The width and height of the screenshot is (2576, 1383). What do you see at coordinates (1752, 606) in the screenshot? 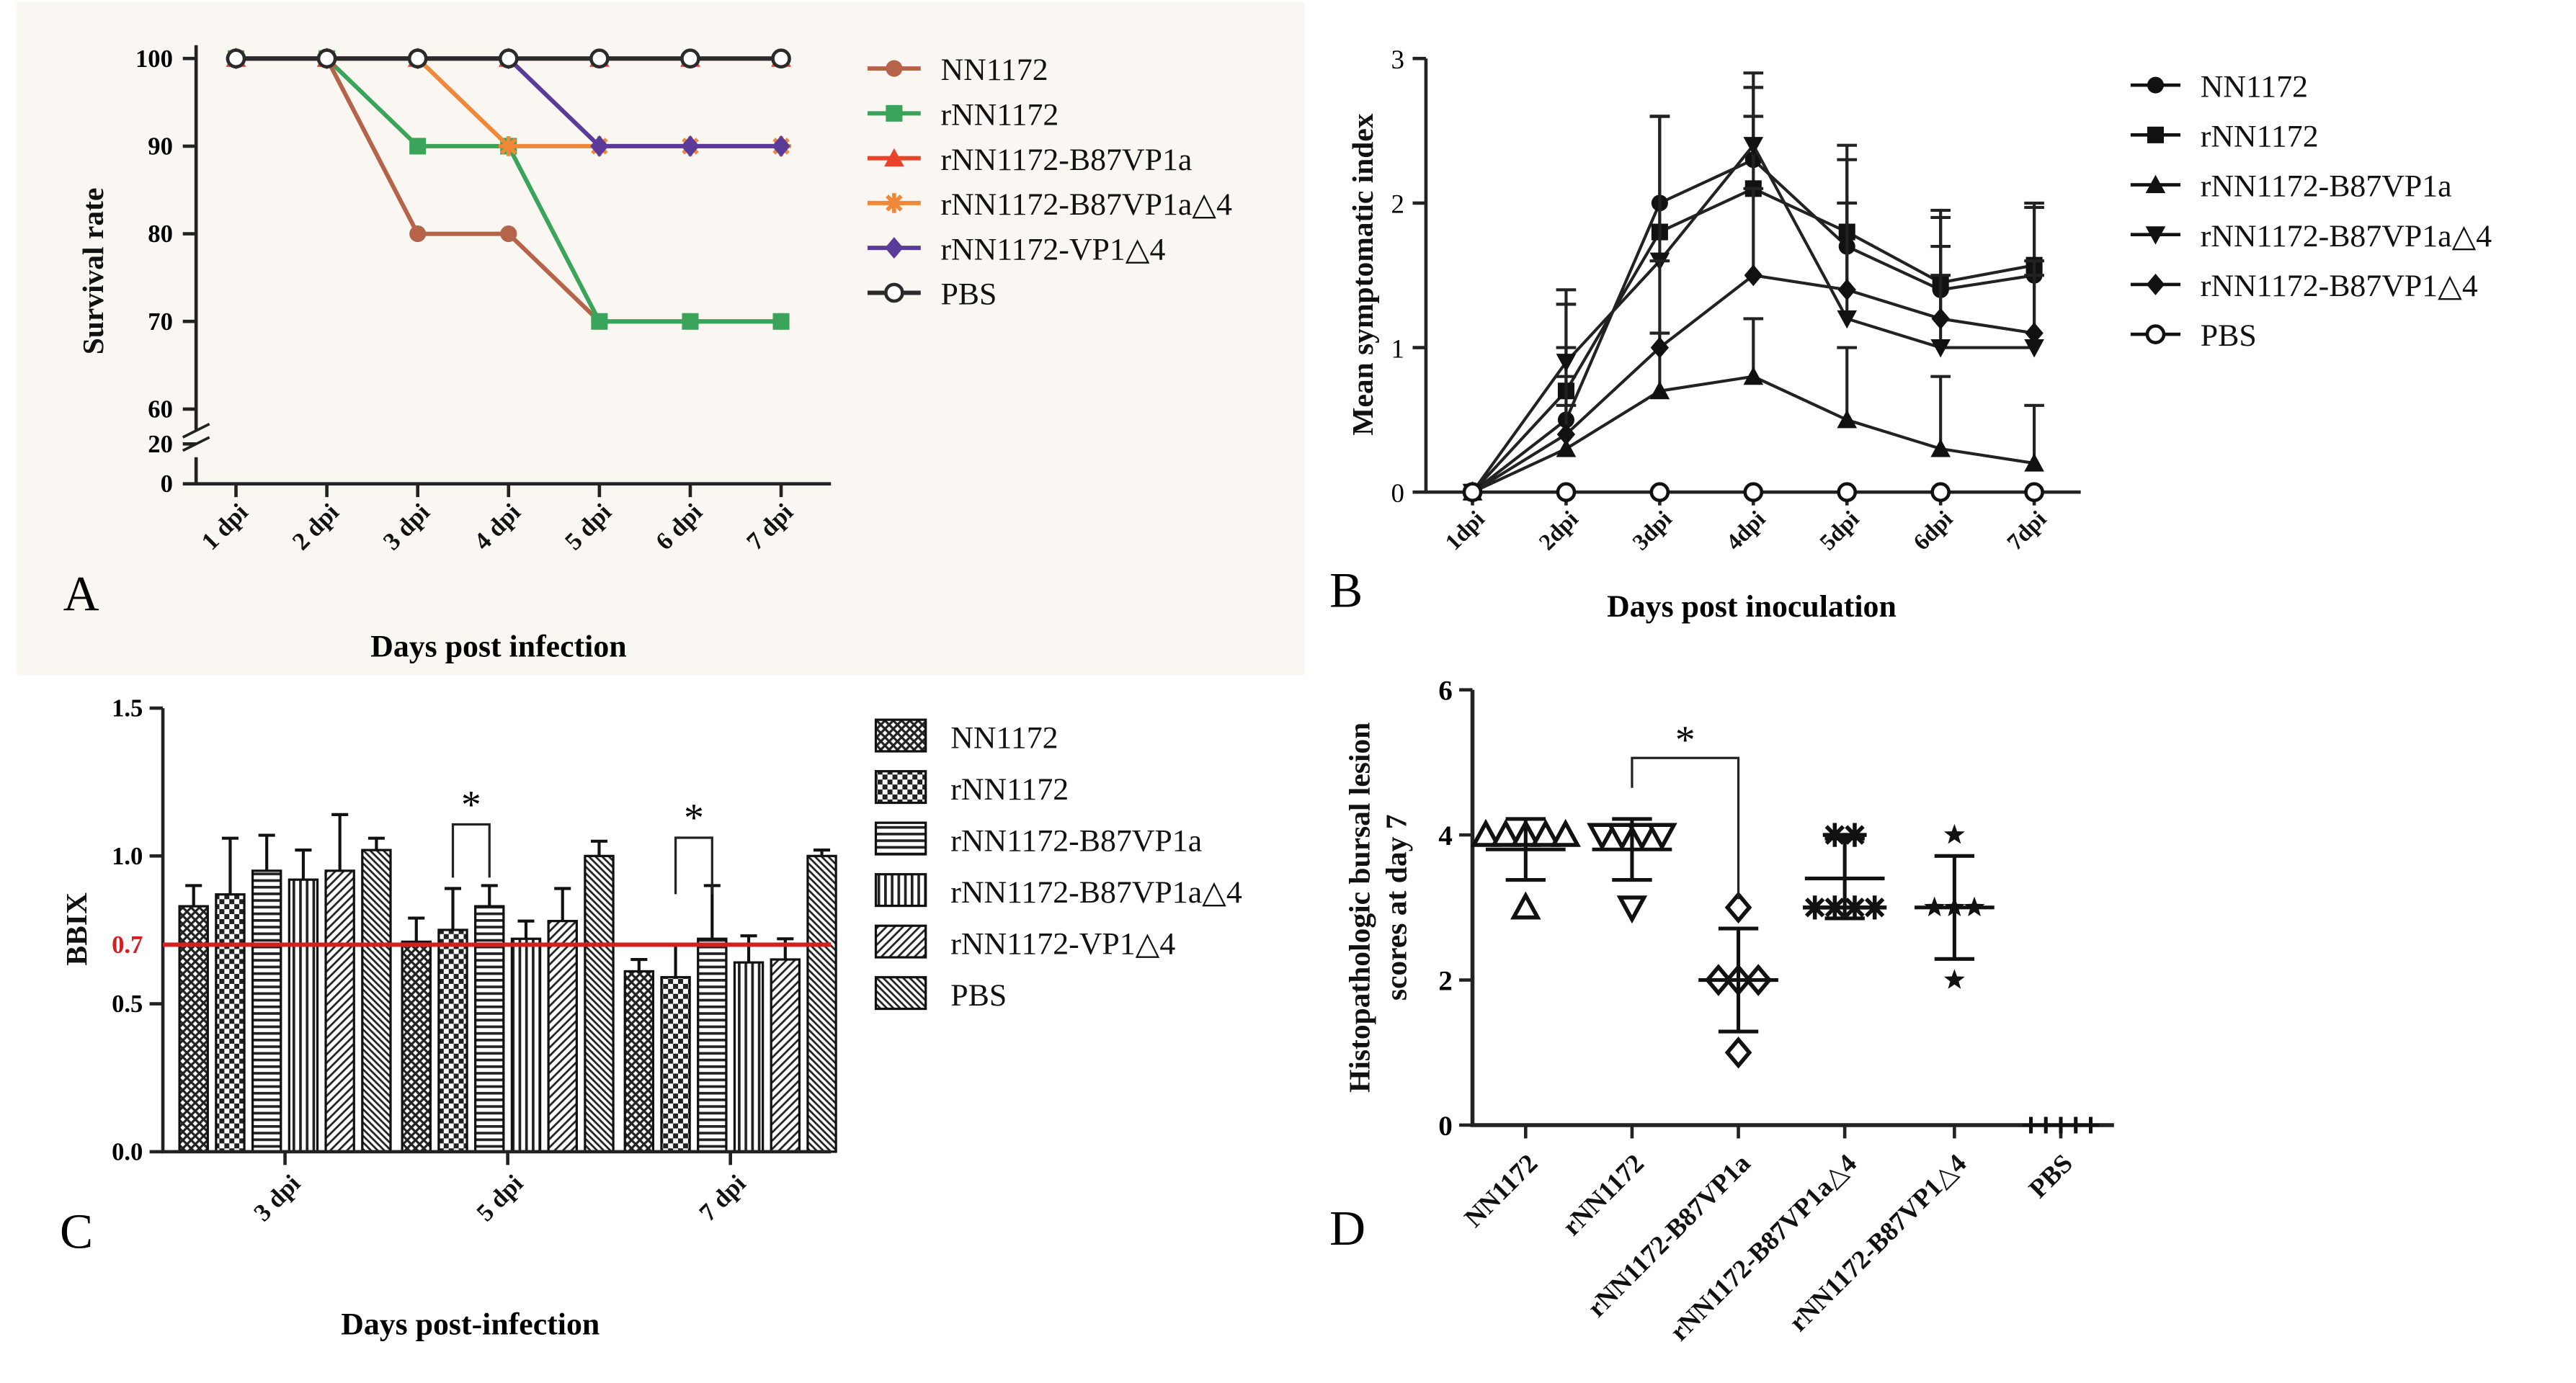
I see `xlabel-b: Days post inoculation` at bounding box center [1752, 606].